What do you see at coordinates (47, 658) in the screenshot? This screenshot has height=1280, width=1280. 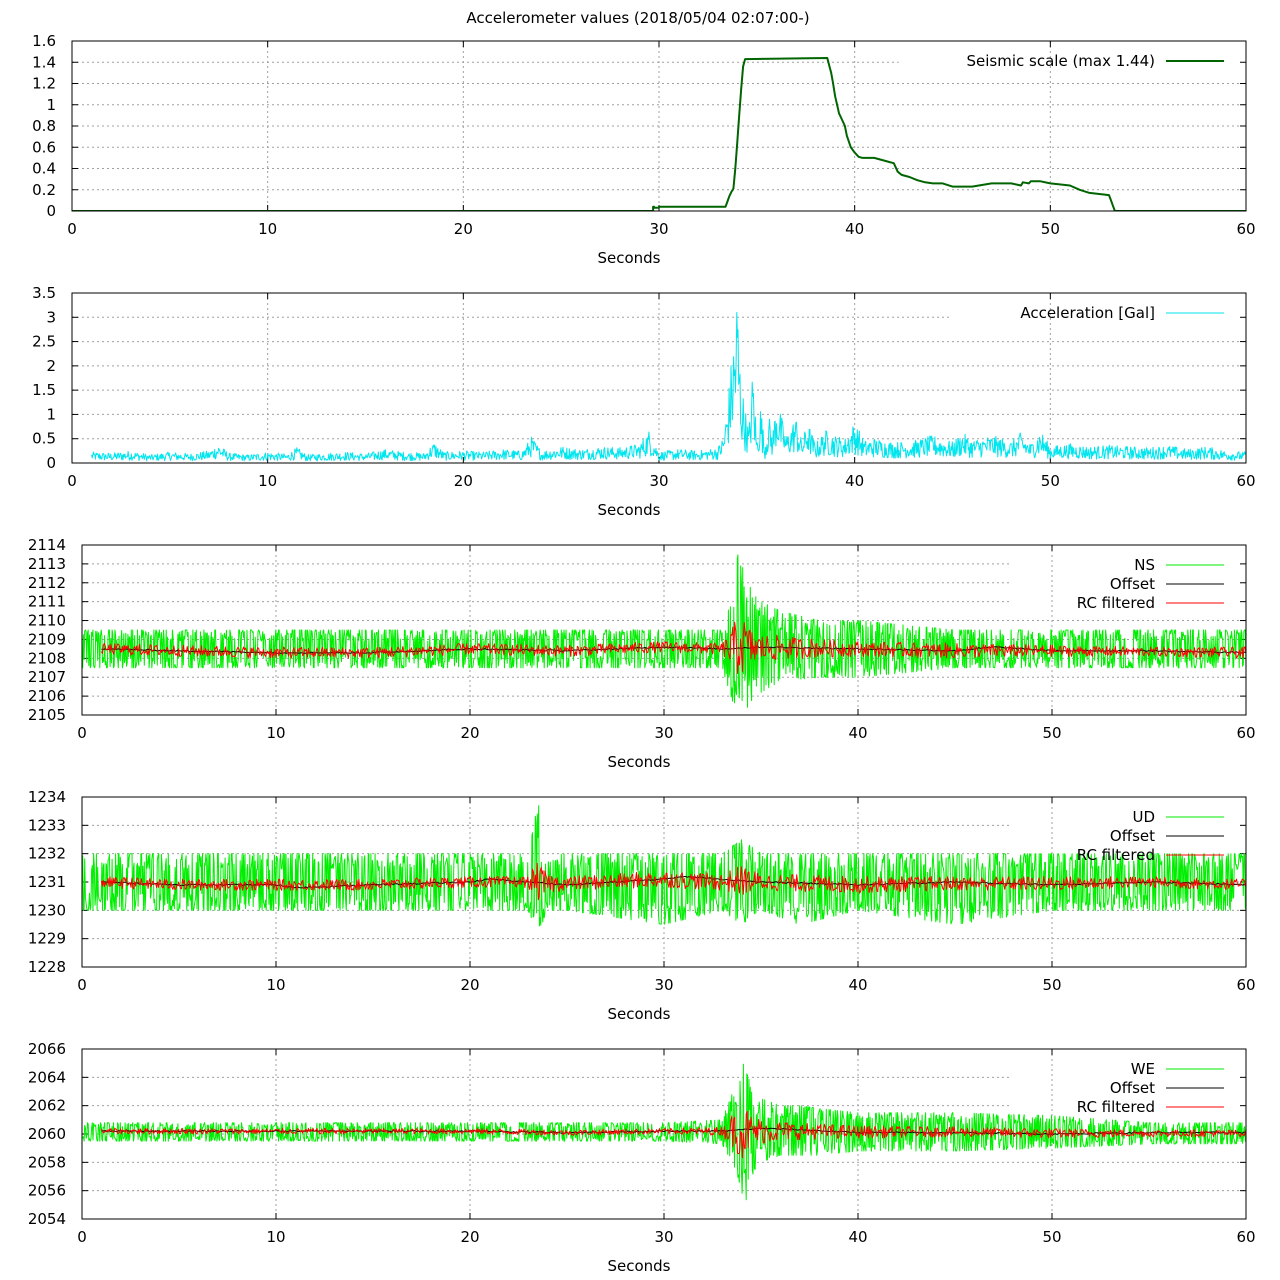 I see `ytick-label: 2108` at bounding box center [47, 658].